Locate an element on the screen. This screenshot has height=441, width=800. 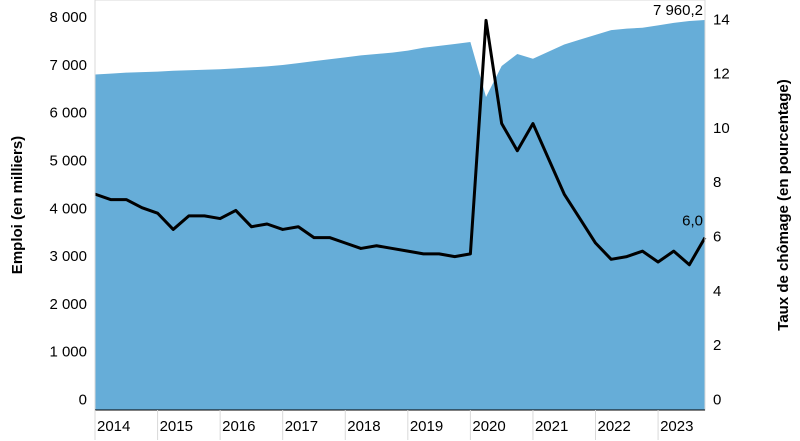
y-axis-title: Emploi (en milliers) is located at coordinates (17, 205).